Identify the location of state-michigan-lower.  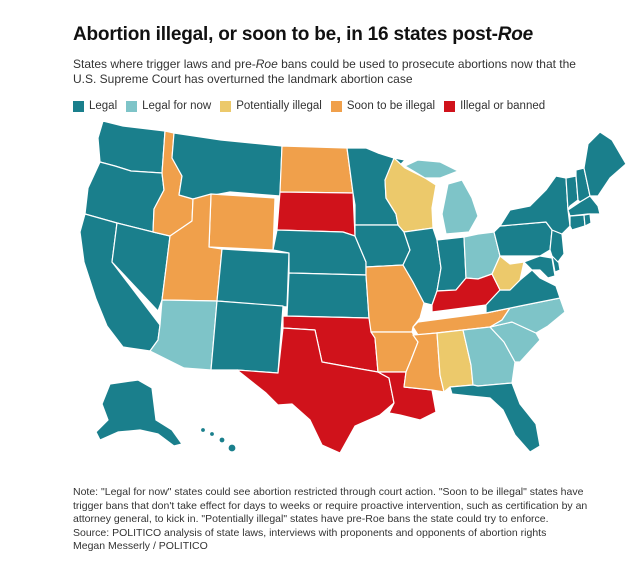
(460, 207).